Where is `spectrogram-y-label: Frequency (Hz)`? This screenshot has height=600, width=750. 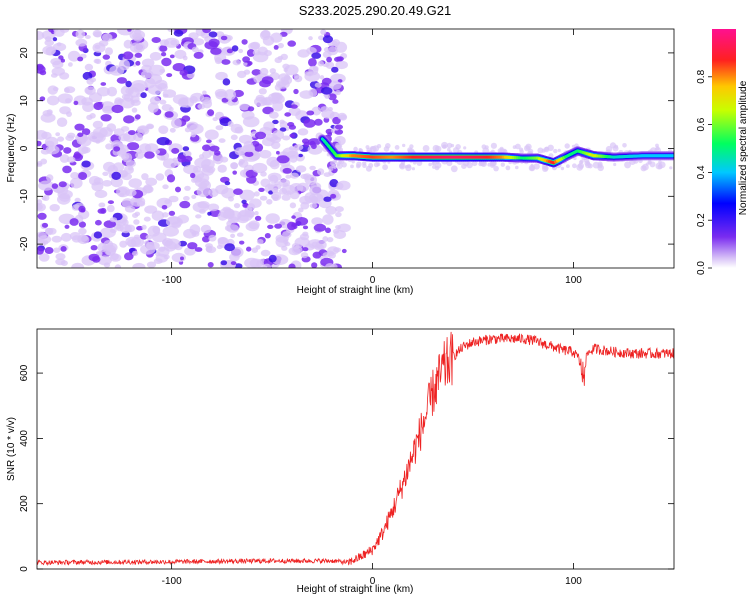
spectrogram-y-label: Frequency (Hz) is located at coordinates (11, 148).